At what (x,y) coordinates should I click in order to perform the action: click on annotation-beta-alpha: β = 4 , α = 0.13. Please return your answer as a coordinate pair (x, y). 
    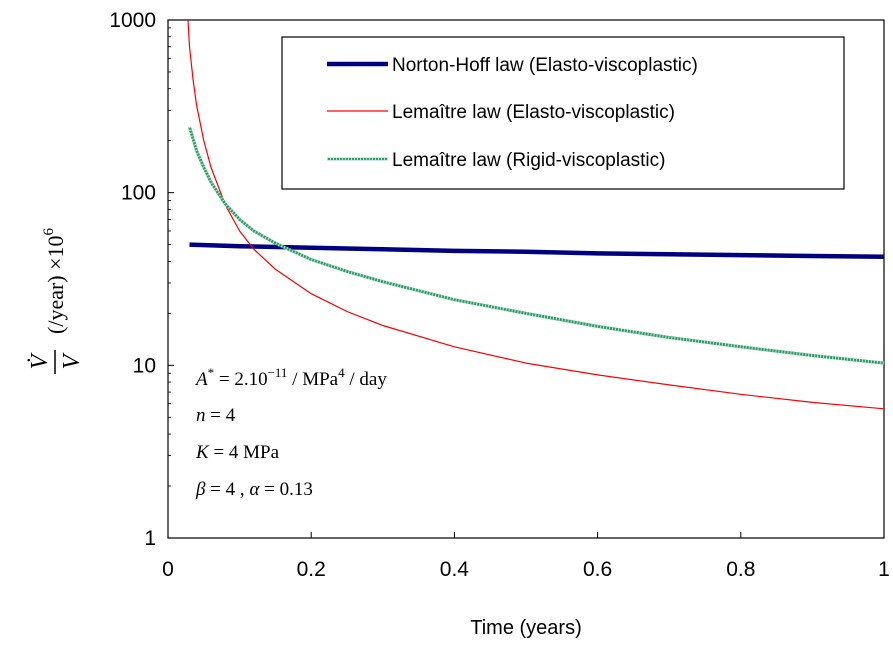
    Looking at the image, I should click on (254, 489).